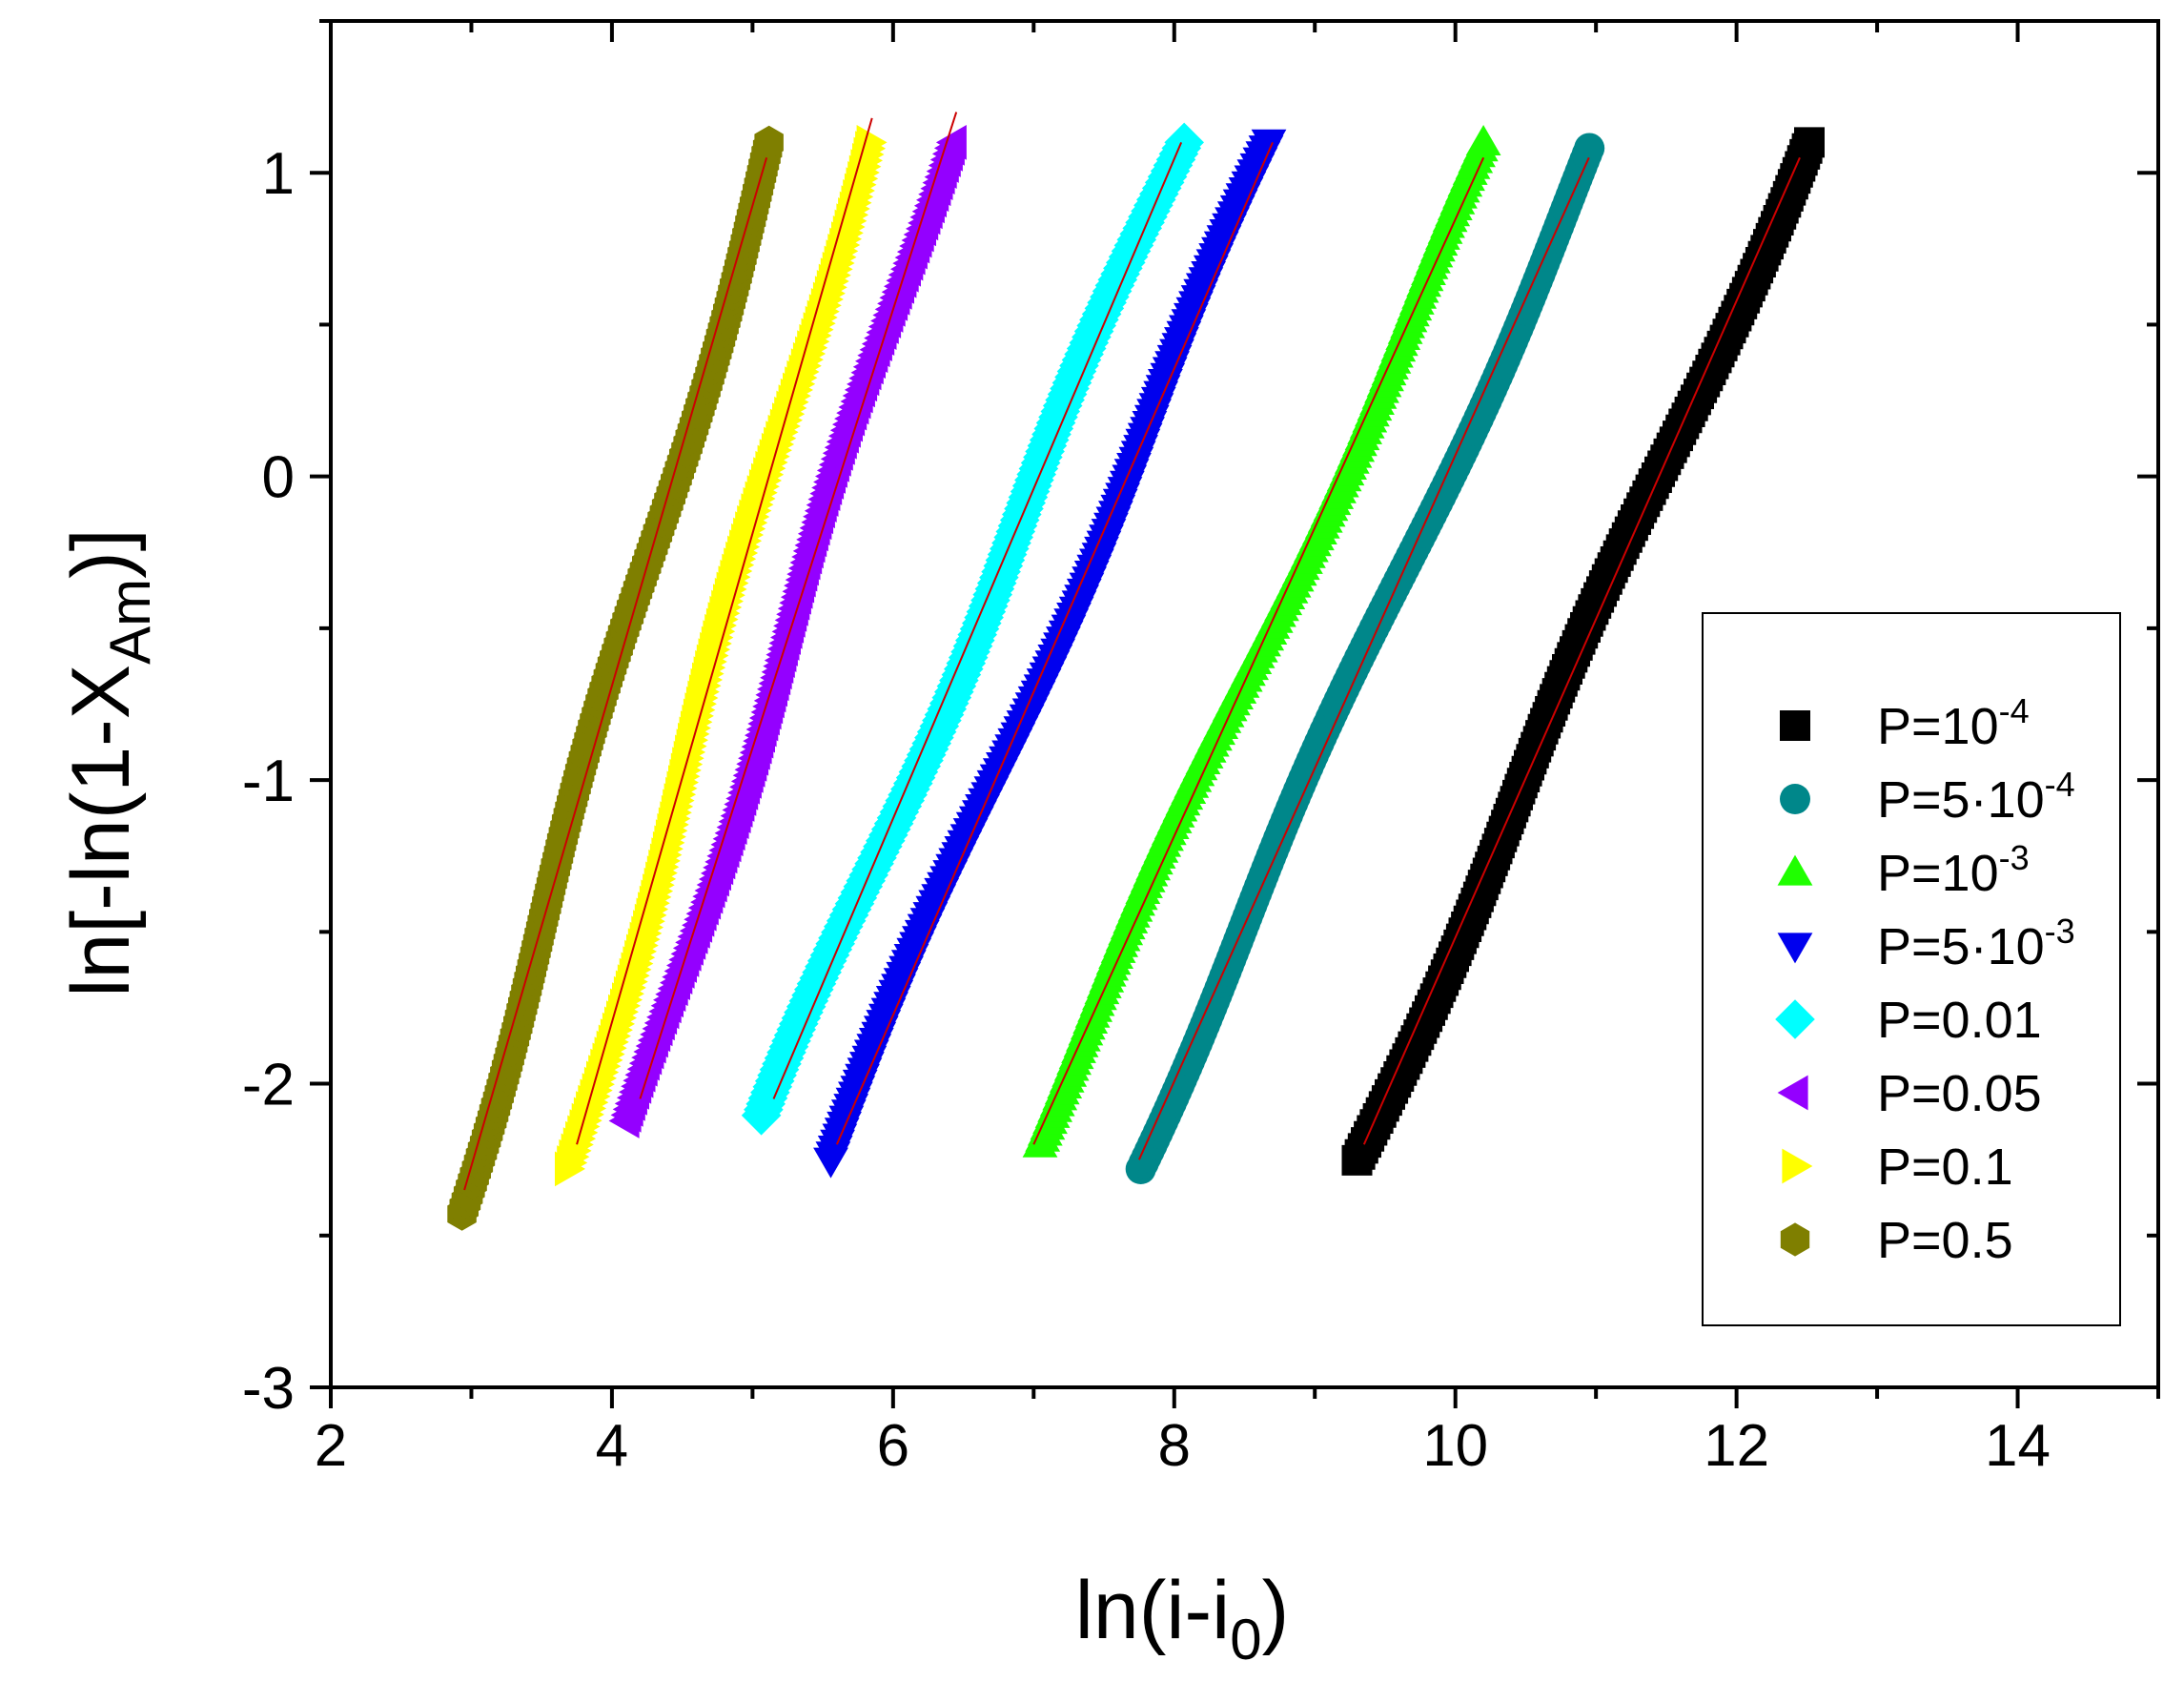 The image size is (2184, 1702). Describe the element at coordinates (1976, 943) in the screenshot. I see `legend-label: P=5·10-3` at that location.